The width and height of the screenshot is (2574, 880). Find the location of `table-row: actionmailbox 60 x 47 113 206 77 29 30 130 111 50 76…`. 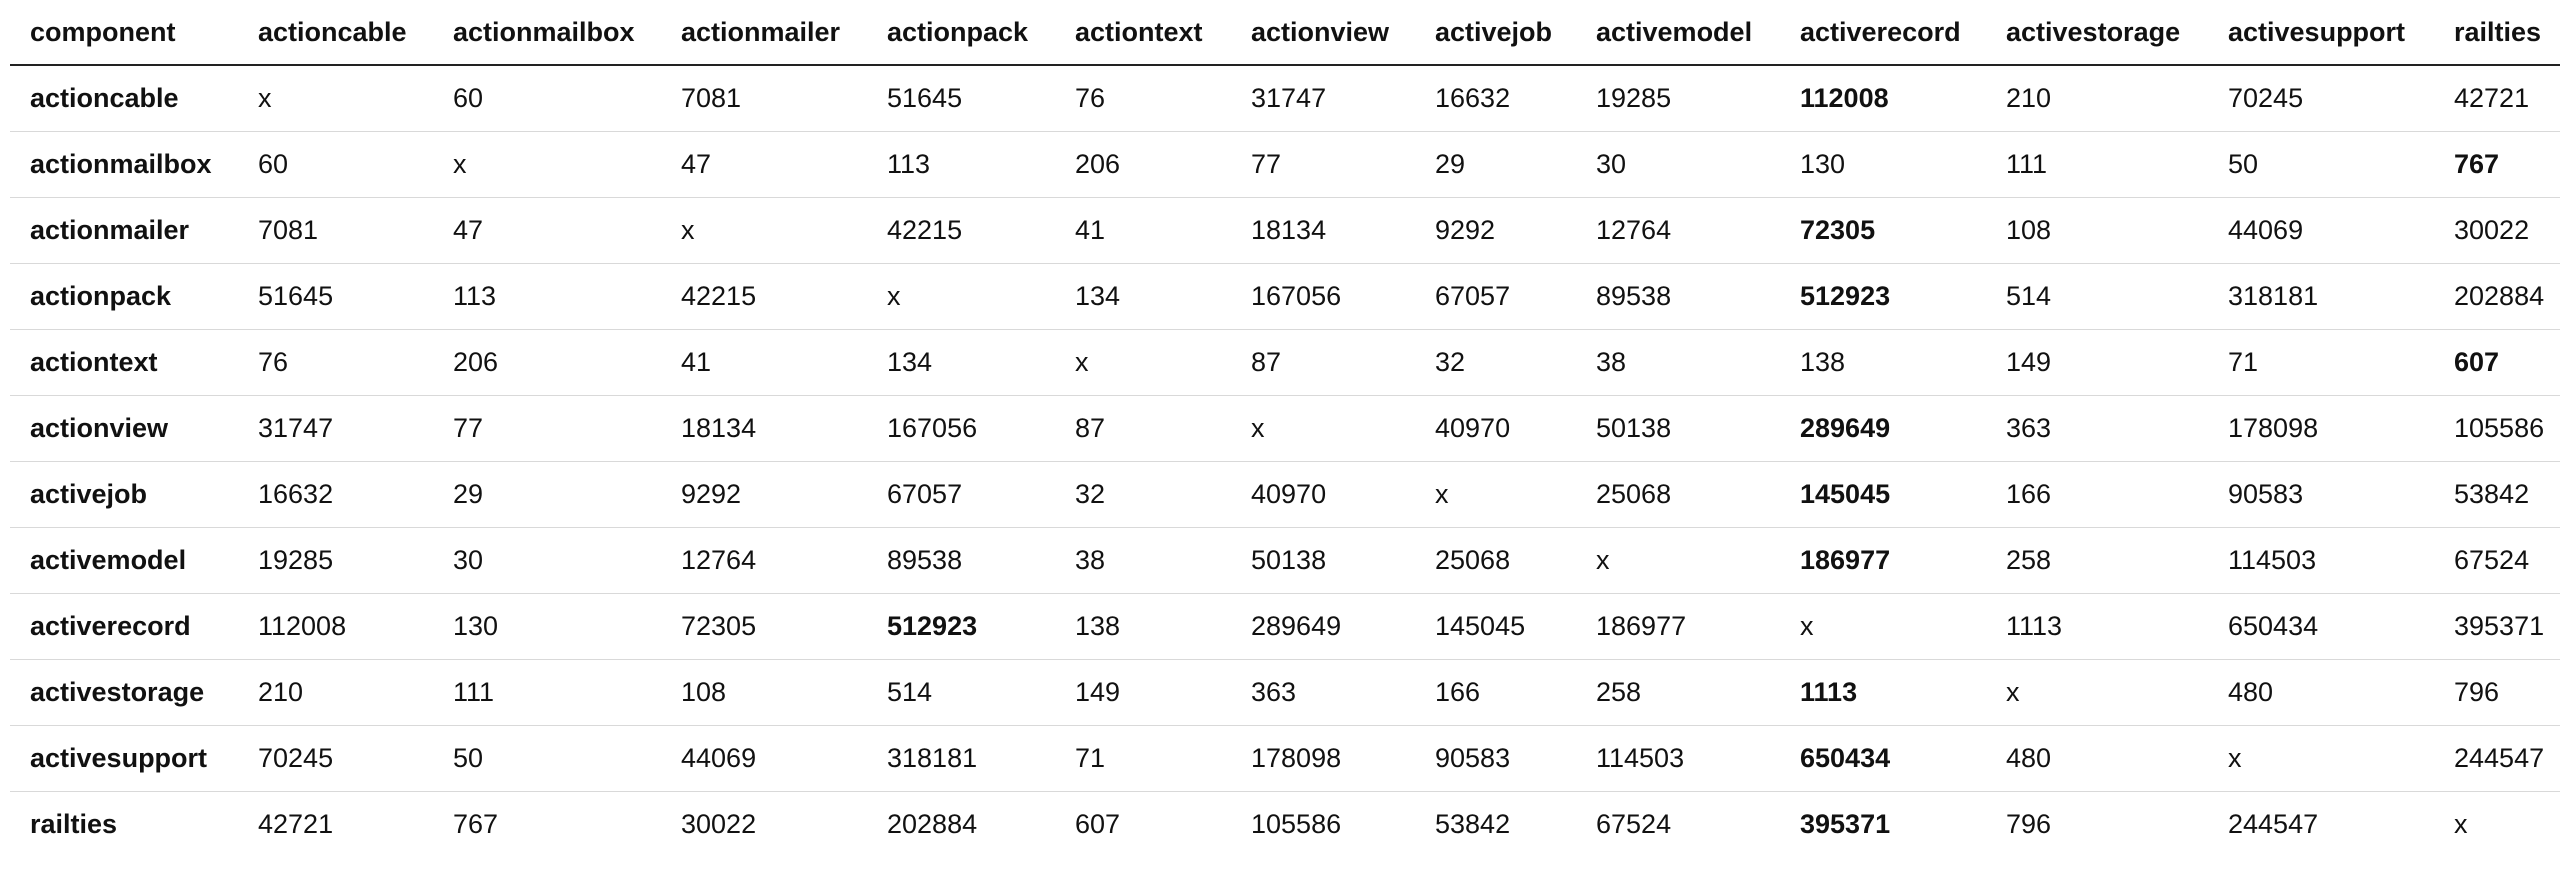

table-row: actionmailbox 60 x 47 113 206 77 29 30 130 111 50 76… is located at coordinates (1285, 164).